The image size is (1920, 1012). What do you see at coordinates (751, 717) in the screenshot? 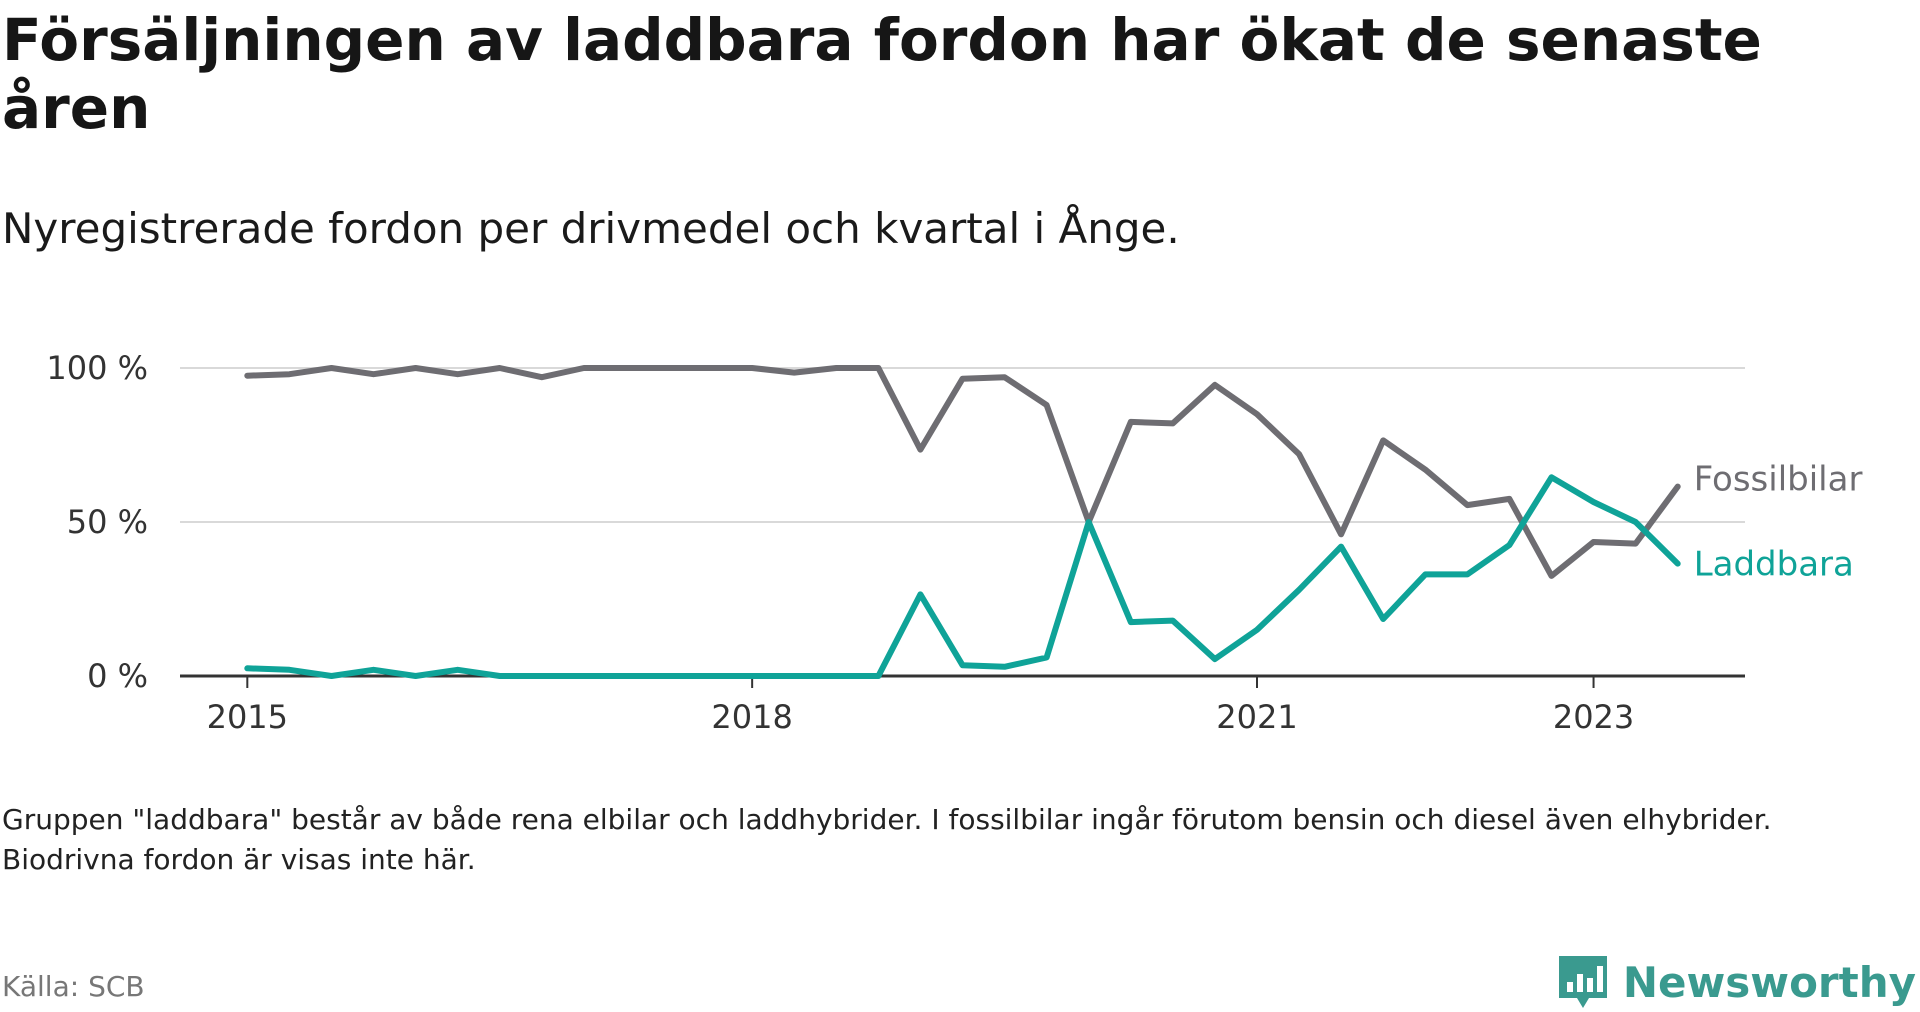
I see `x-tick-label: 2018` at bounding box center [751, 717].